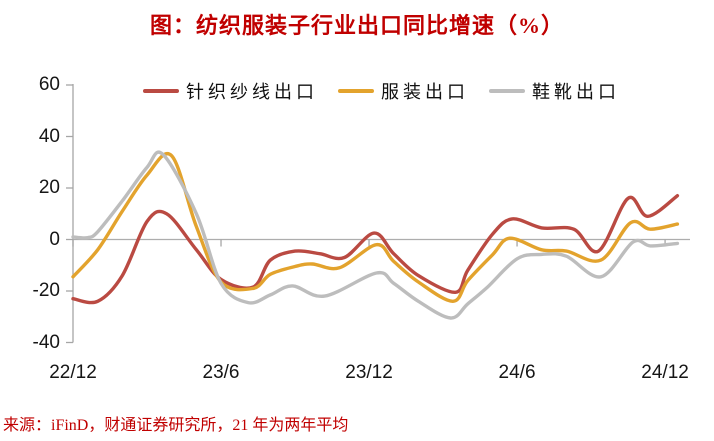  What do you see at coordinates (425, 92) in the screenshot?
I see `legend-label: 服装出口` at bounding box center [425, 92].